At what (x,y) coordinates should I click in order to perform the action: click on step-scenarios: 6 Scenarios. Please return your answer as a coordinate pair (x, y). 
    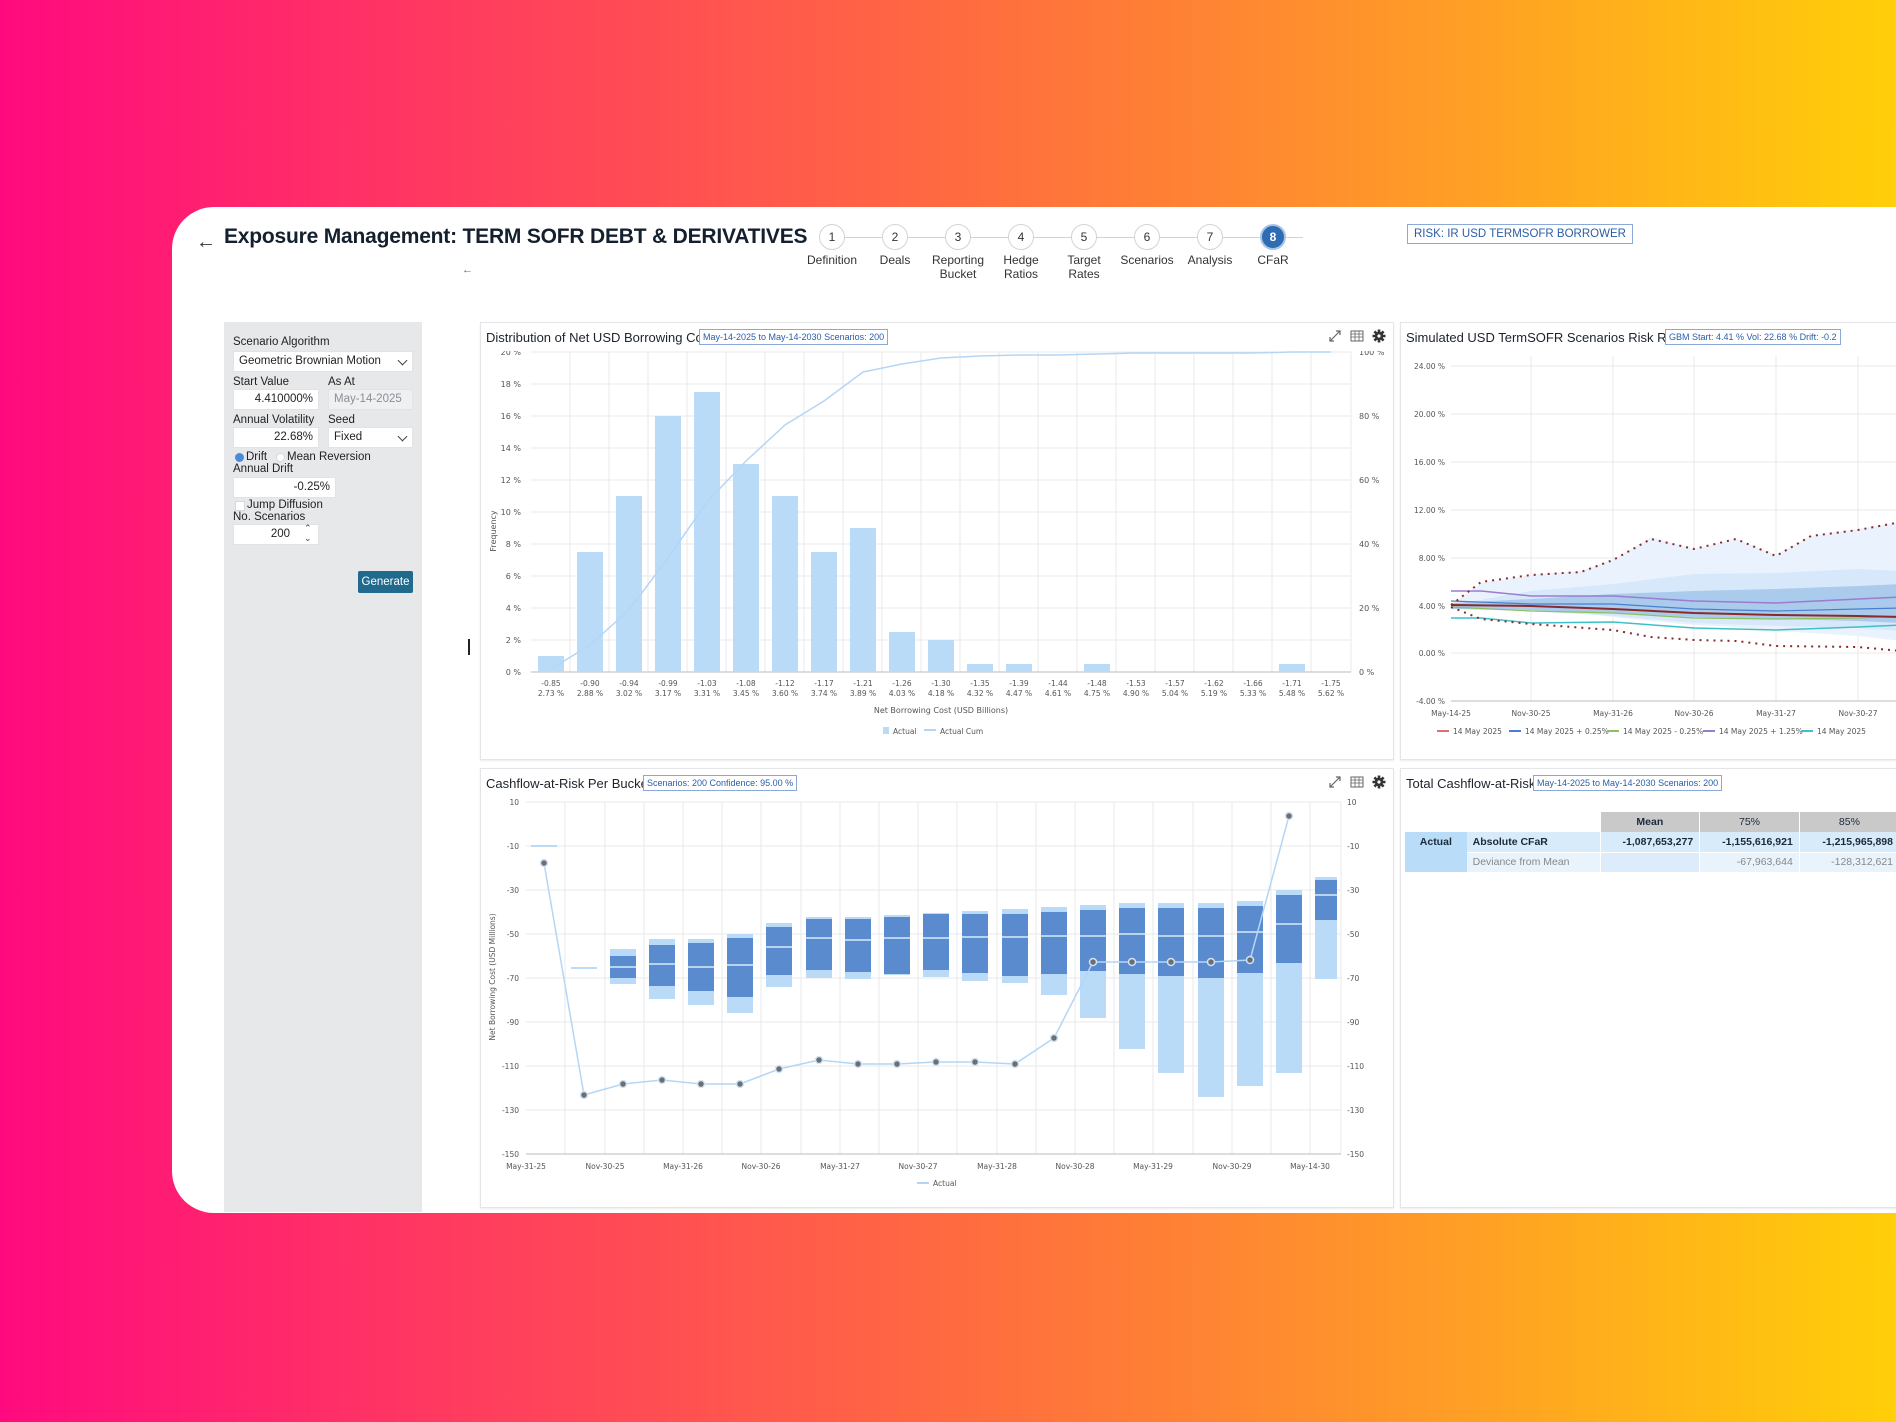
    Looking at the image, I should click on (1147, 245).